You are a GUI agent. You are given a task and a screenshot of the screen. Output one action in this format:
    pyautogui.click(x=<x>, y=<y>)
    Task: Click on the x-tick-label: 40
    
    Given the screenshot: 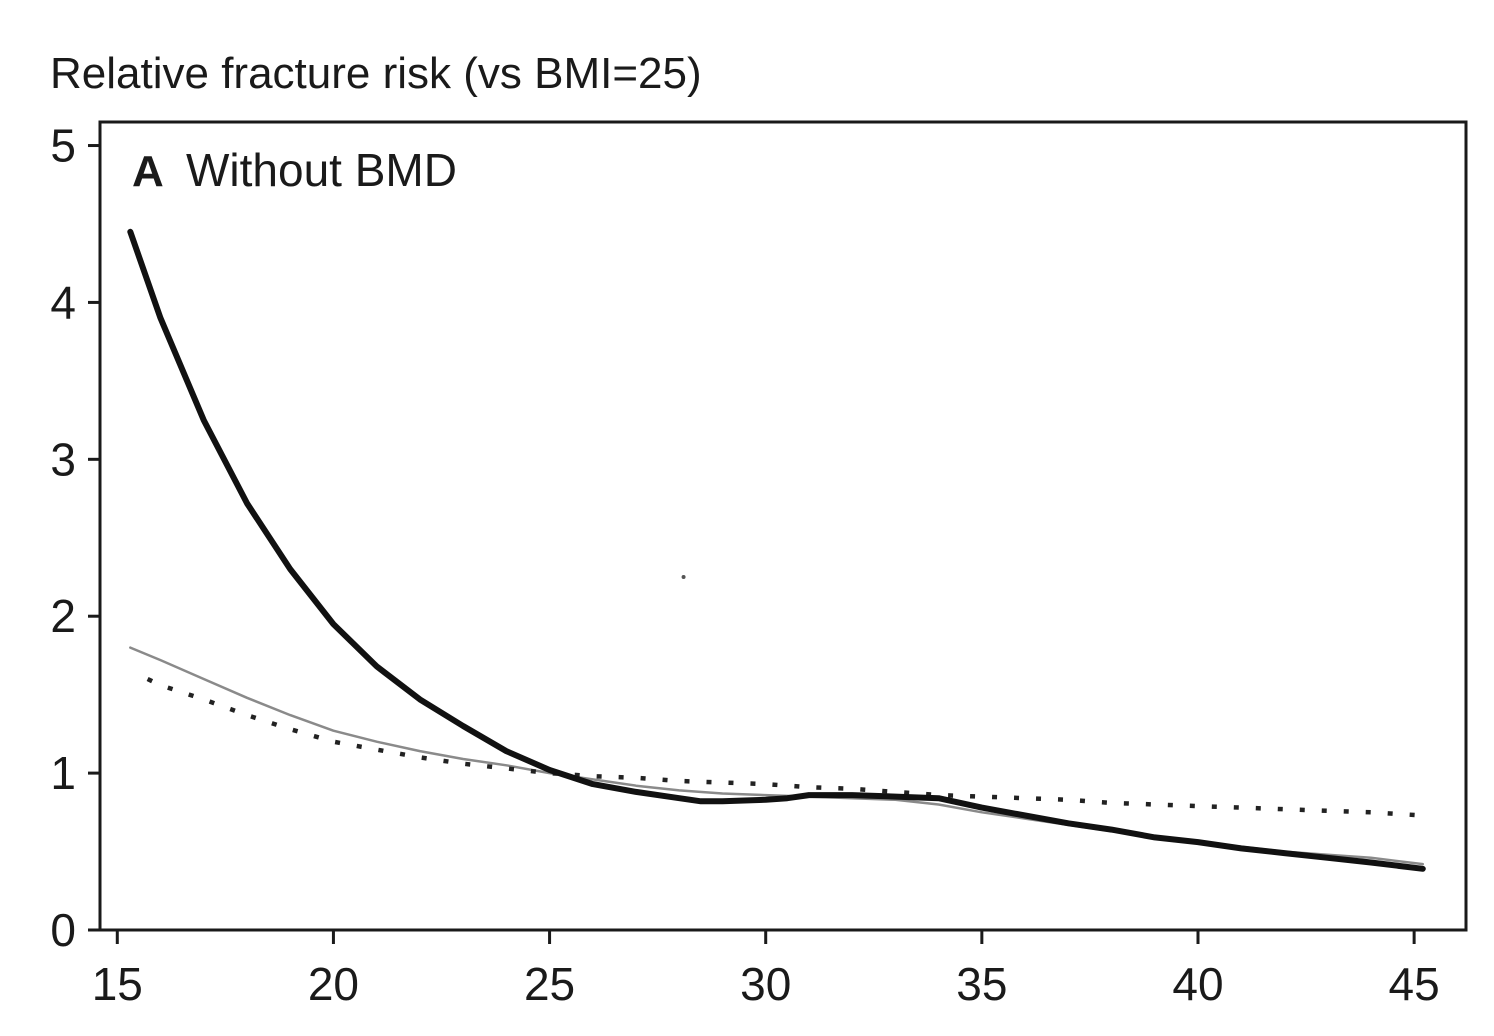 What is the action you would take?
    pyautogui.click(x=1197, y=984)
    